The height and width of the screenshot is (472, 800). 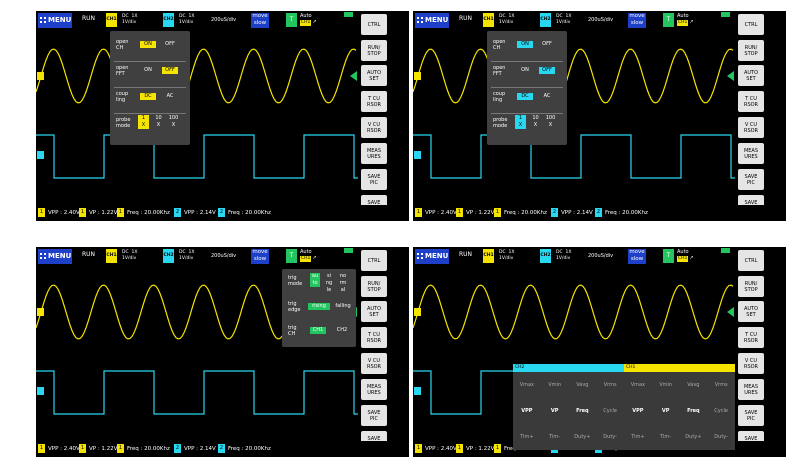 I want to click on popup-option: si ng le, so click(x=329, y=283).